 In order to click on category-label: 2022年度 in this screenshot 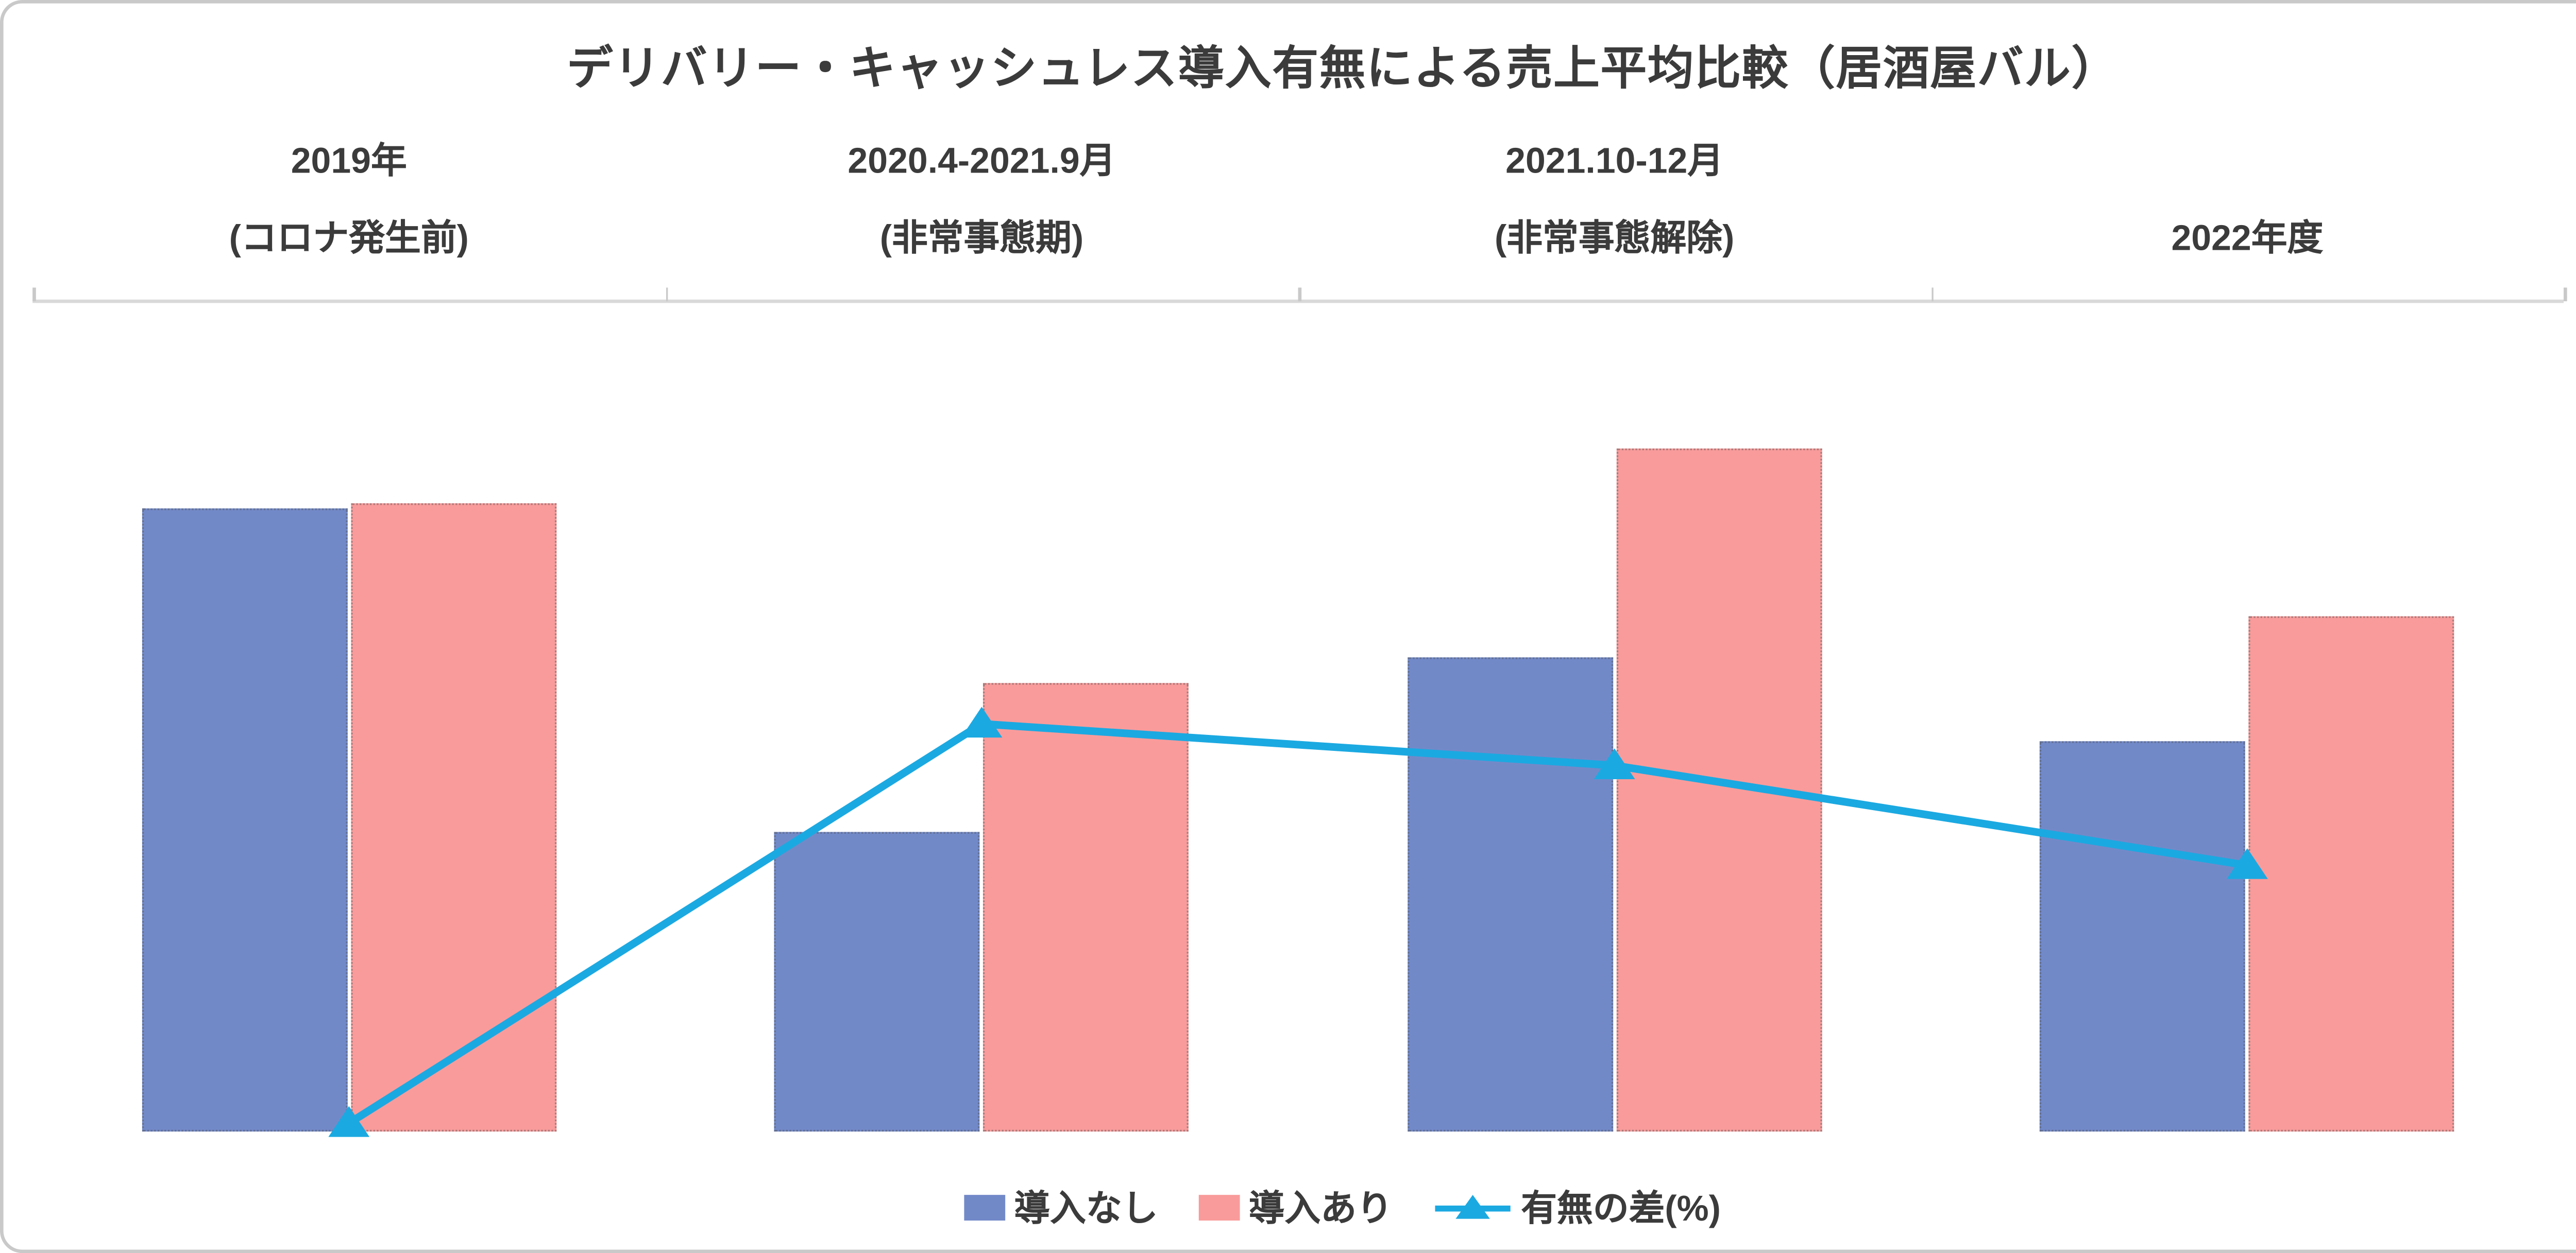, I will do `click(2247, 197)`.